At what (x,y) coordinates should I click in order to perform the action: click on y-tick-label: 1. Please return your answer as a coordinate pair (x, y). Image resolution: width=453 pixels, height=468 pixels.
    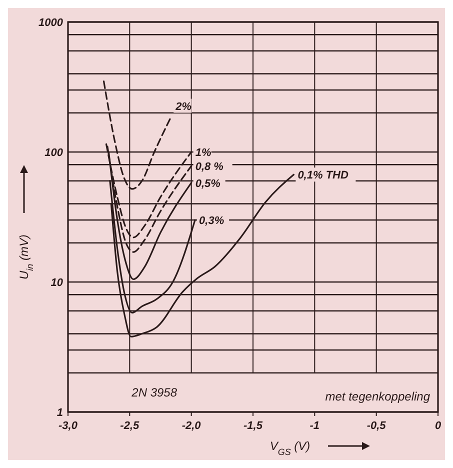
    Looking at the image, I should click on (59, 413).